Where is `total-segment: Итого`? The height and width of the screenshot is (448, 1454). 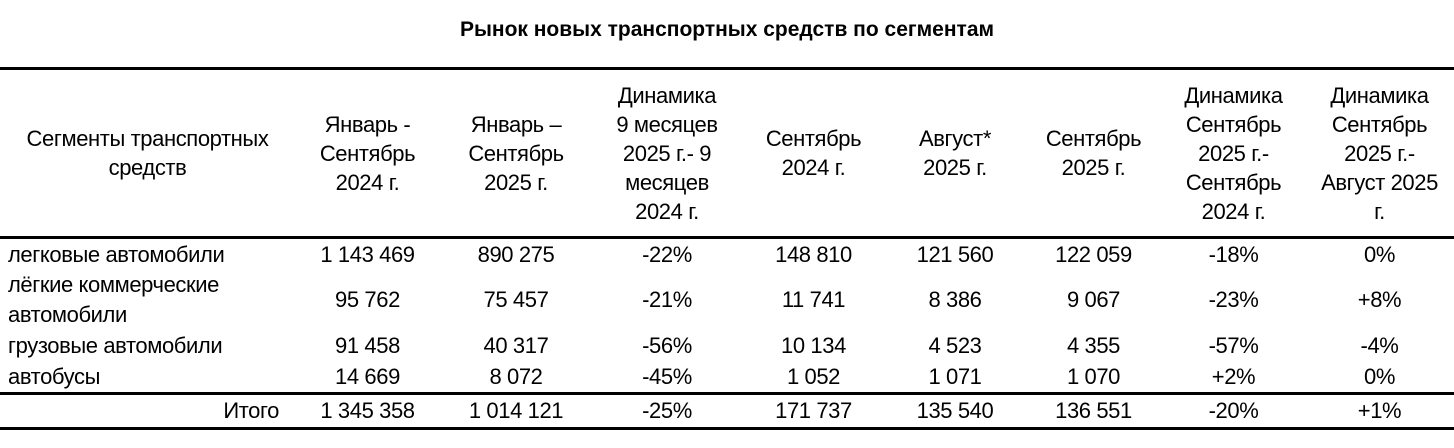 total-segment: Итого is located at coordinates (251, 410).